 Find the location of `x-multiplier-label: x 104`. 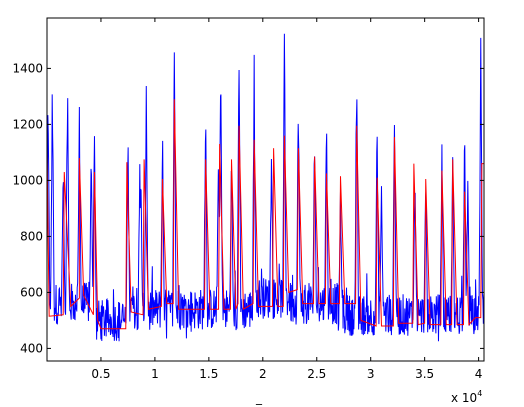

x-multiplier-label: x 104 is located at coordinates (466, 397).